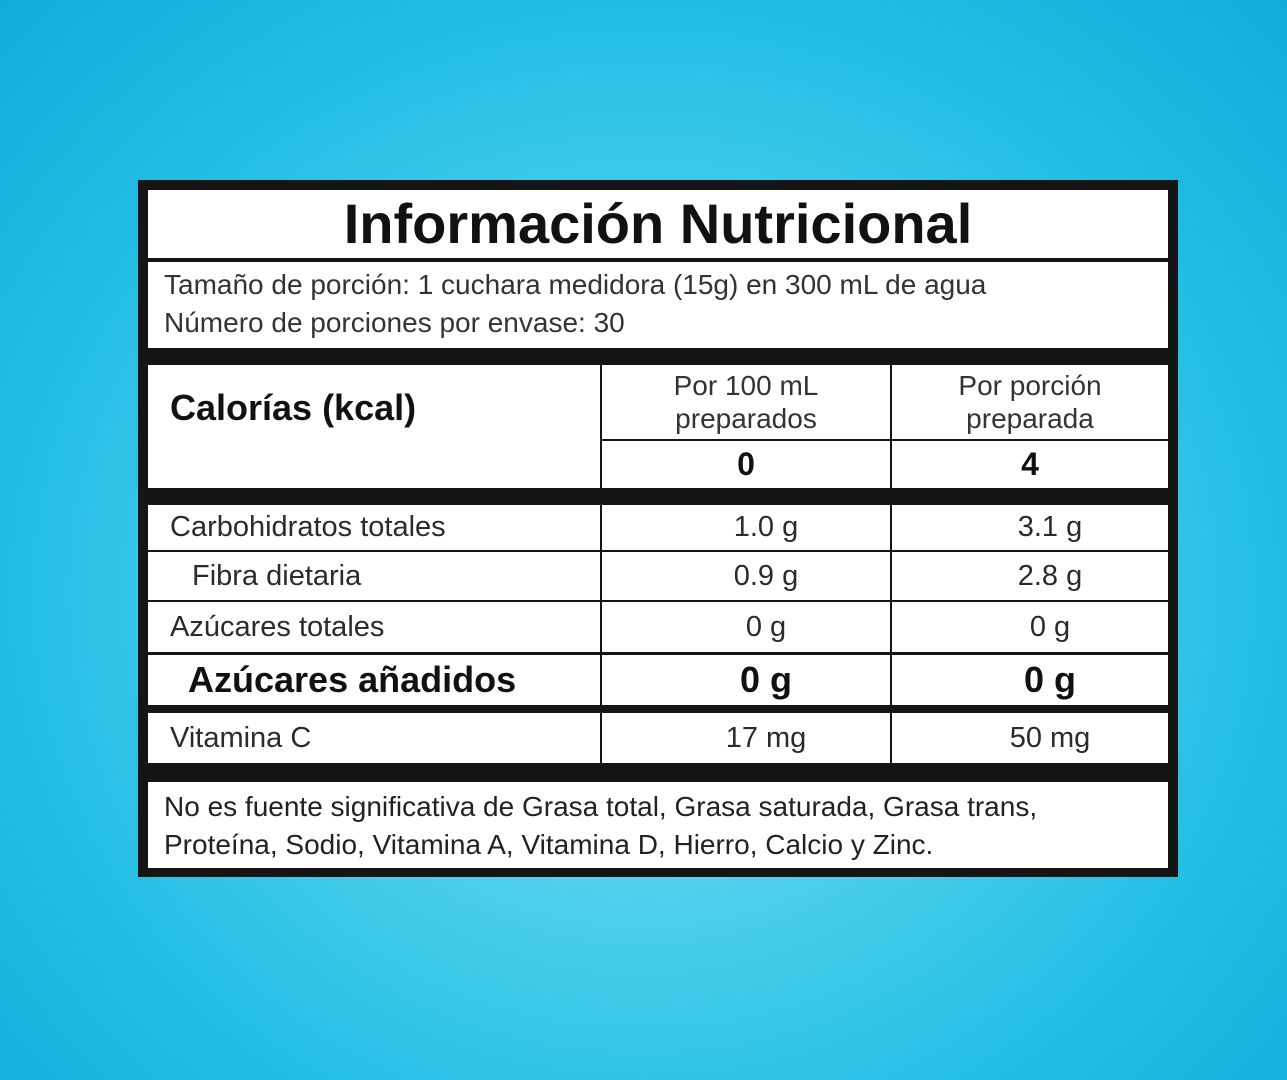 Image resolution: width=1287 pixels, height=1080 pixels. Describe the element at coordinates (746, 738) in the screenshot. I see `nutrient-value: 17 mg` at that location.